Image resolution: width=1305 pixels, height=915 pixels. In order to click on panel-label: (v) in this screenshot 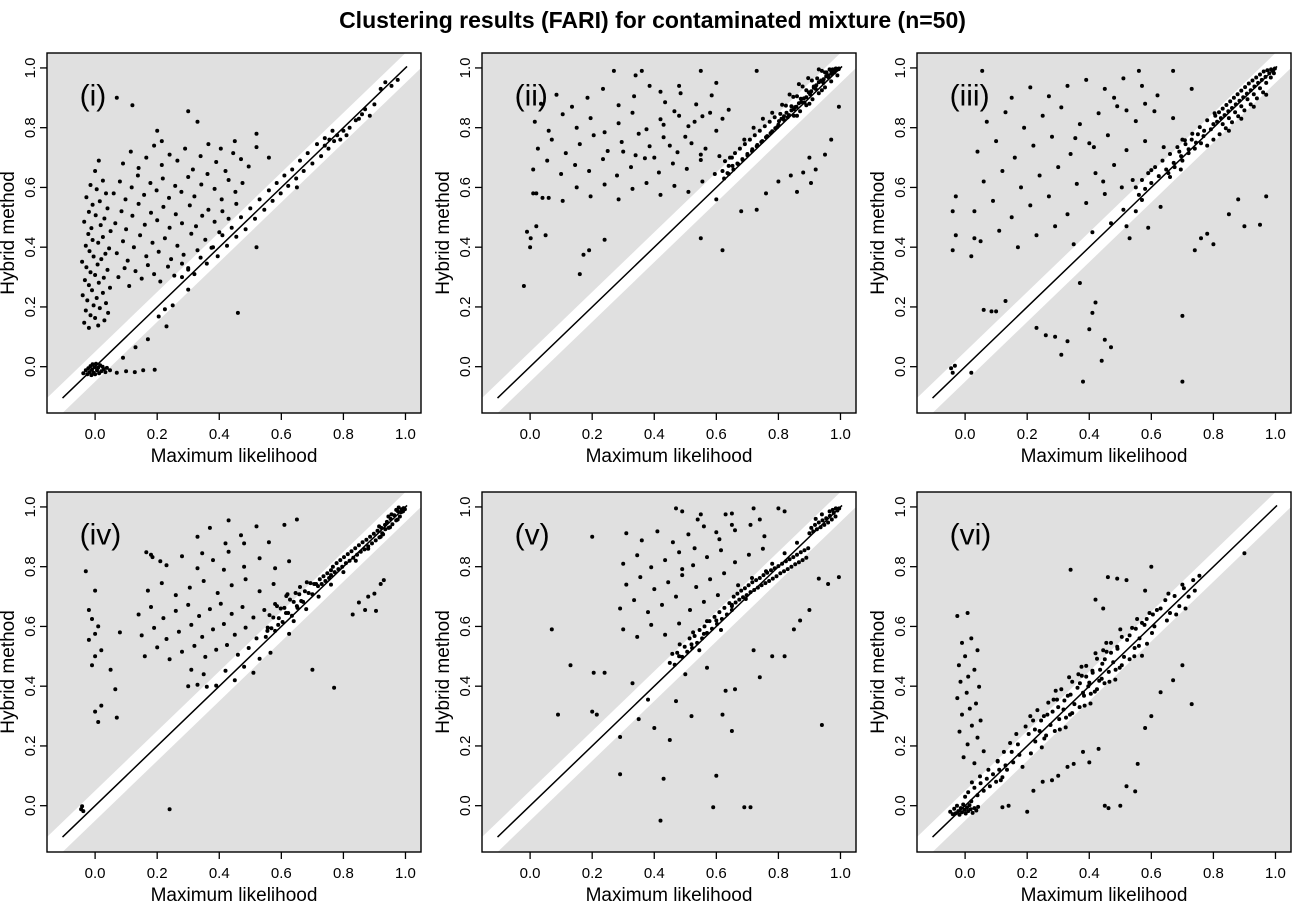, I will do `click(532, 534)`.